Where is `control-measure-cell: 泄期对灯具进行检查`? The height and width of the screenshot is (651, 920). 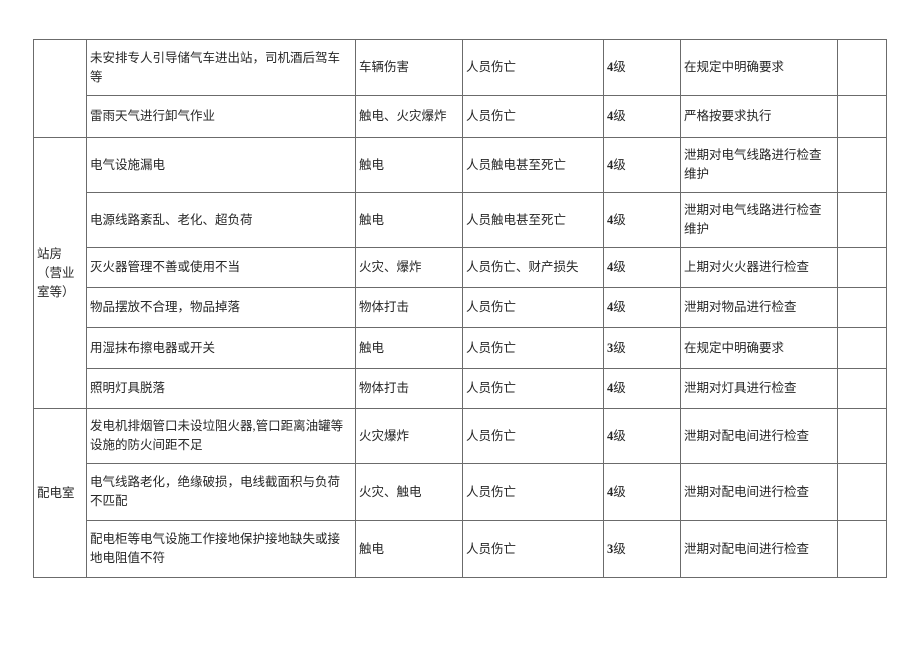 control-measure-cell: 泄期对灯具进行检查 is located at coordinates (759, 388).